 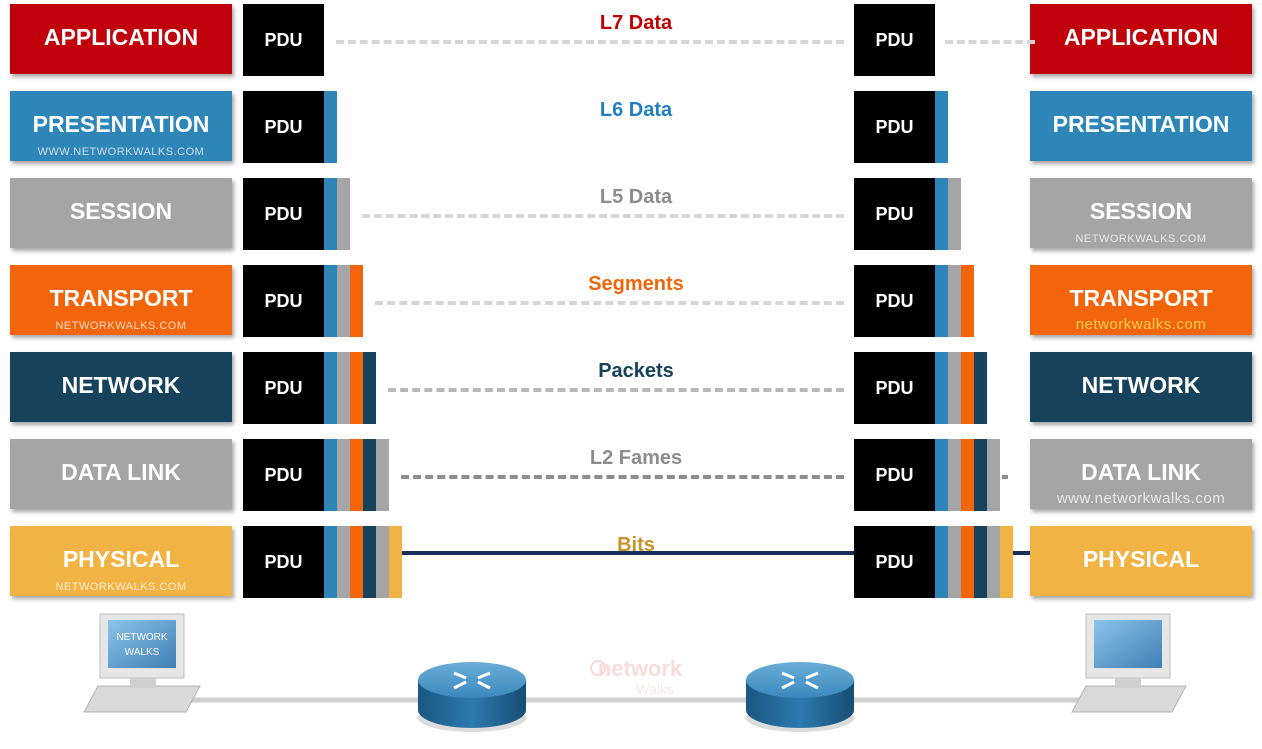 I want to click on left-layer-physical: PHYSICAL NETWORKWALKS.COM, so click(x=121, y=561).